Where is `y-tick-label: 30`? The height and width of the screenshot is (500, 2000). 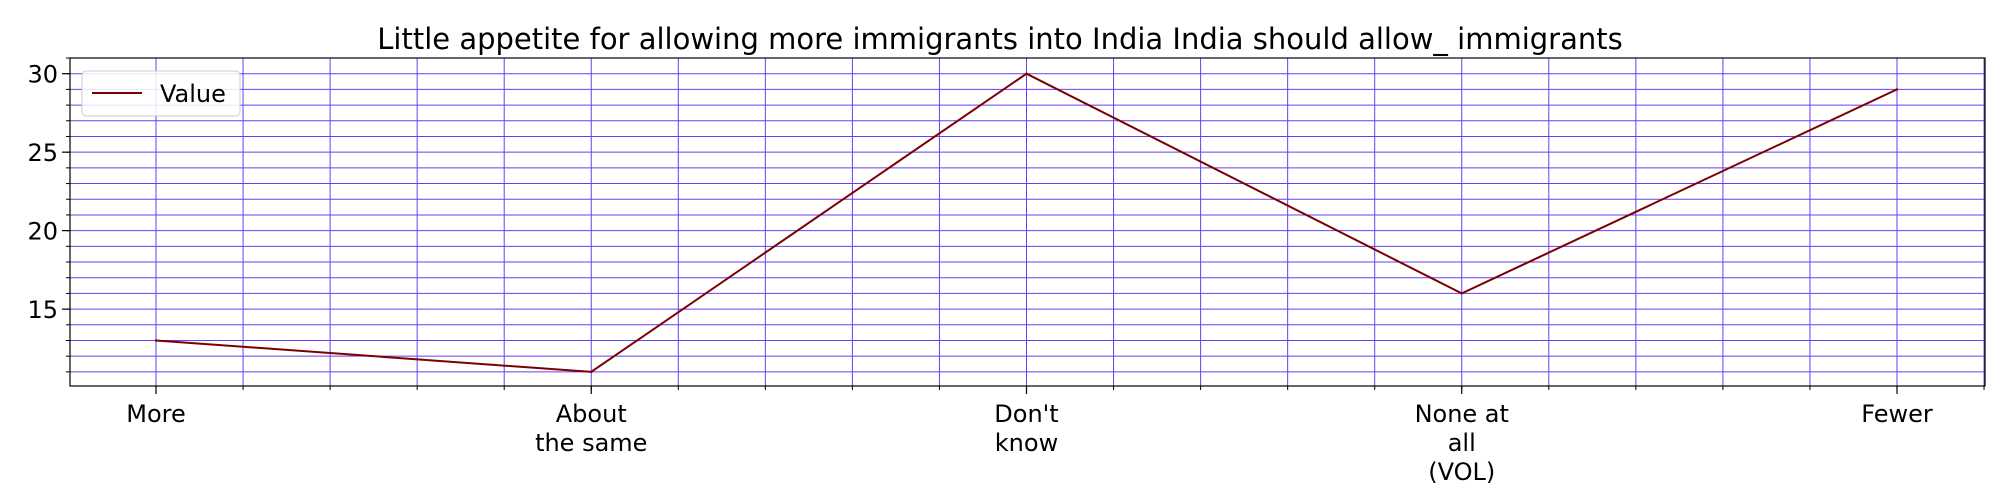 y-tick-label: 30 is located at coordinates (42, 75).